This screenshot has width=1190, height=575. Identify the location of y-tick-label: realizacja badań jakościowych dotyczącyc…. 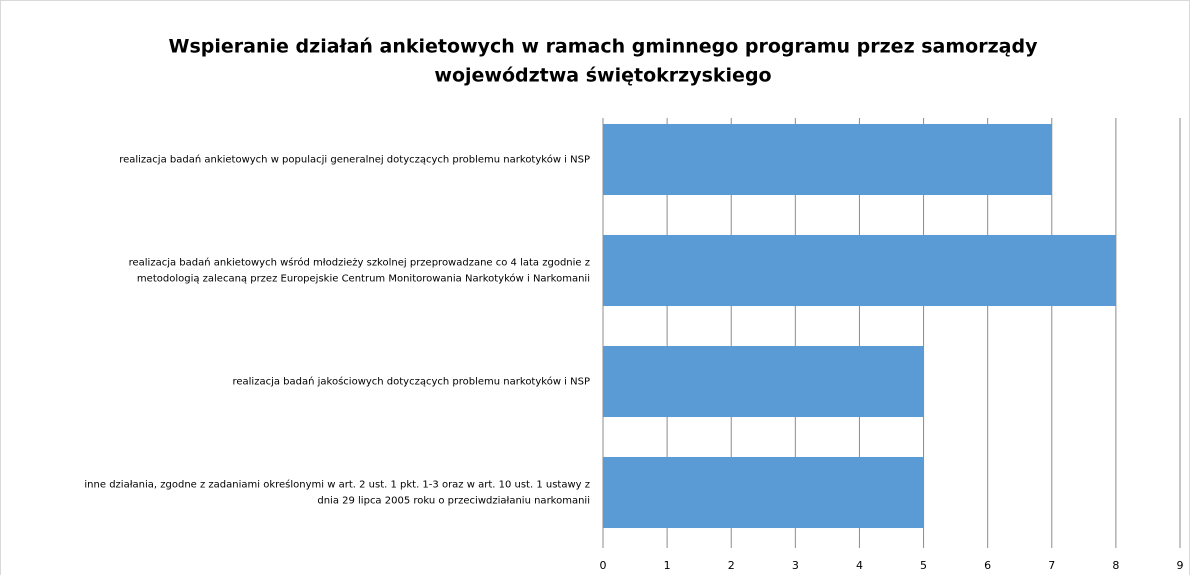
(411, 382).